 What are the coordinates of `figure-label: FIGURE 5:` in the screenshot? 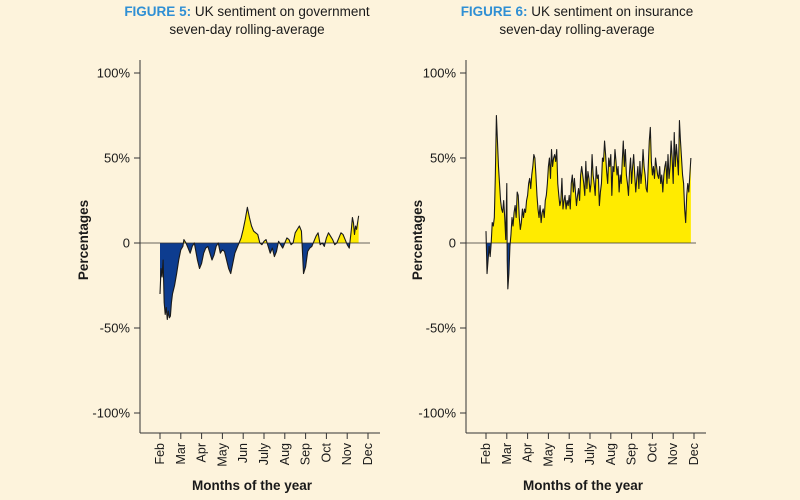 It's located at (158, 11).